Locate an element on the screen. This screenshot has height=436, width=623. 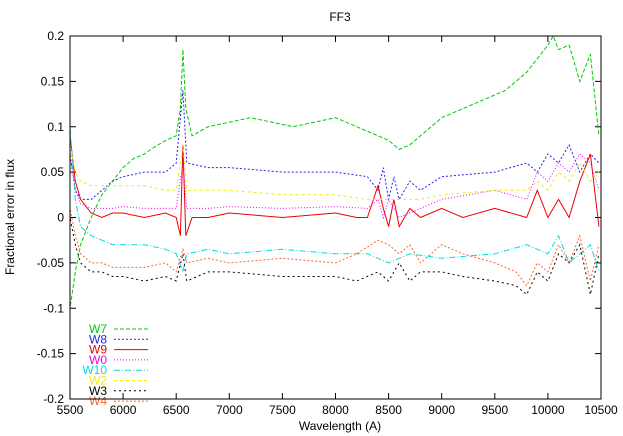
series-line-w2 is located at coordinates (335, 168).